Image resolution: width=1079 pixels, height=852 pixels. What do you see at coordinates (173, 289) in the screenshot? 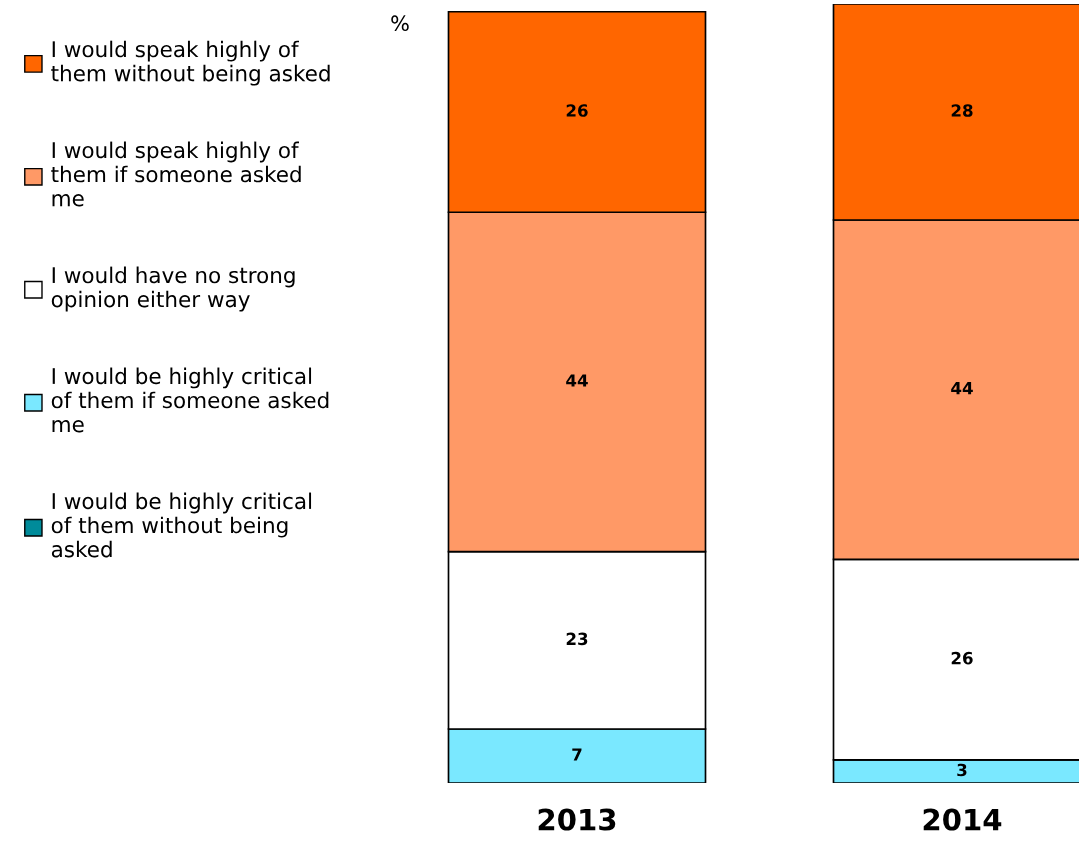
I see `legend-label: I would have no strong opinion either way` at bounding box center [173, 289].